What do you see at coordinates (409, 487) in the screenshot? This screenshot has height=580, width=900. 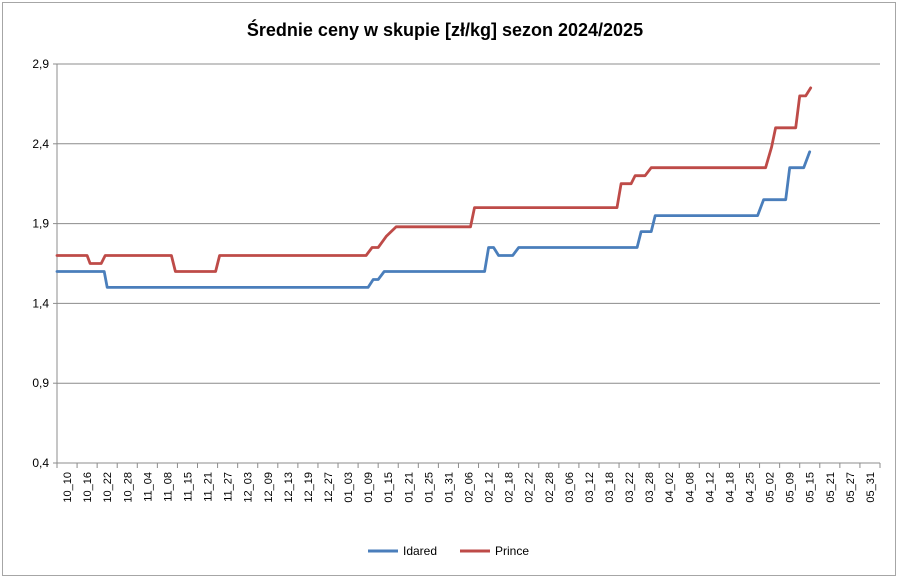 I see `x-tick-label: 01_21` at bounding box center [409, 487].